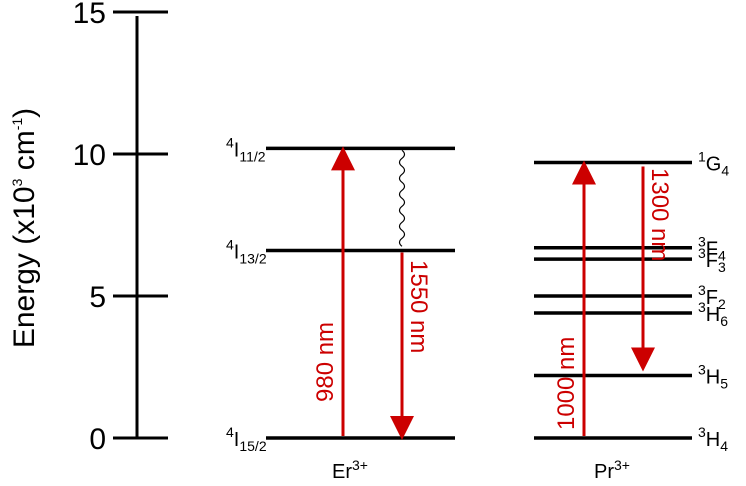 This screenshot has width=746, height=486. I want to click on er-emission-label: 1550 nm, so click(418, 306).